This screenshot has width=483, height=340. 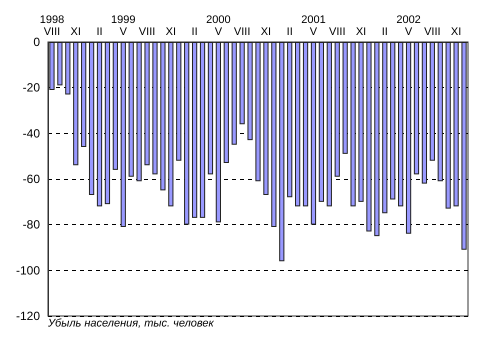 What do you see at coordinates (313, 26) in the screenshot?
I see `x-tick-label: 2001 V` at bounding box center [313, 26].